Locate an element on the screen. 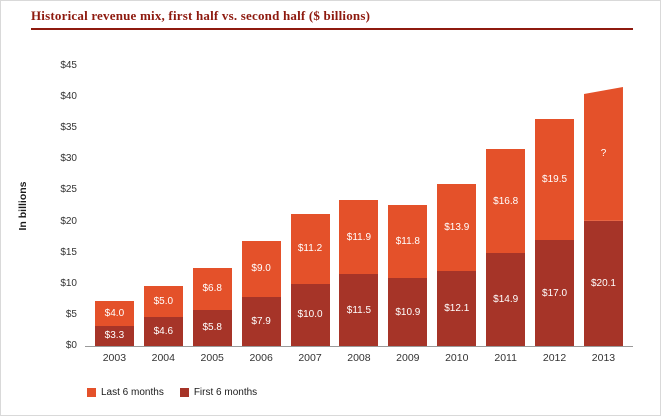 The image size is (661, 416). legend: Last 6 months First 6 months is located at coordinates (172, 392).